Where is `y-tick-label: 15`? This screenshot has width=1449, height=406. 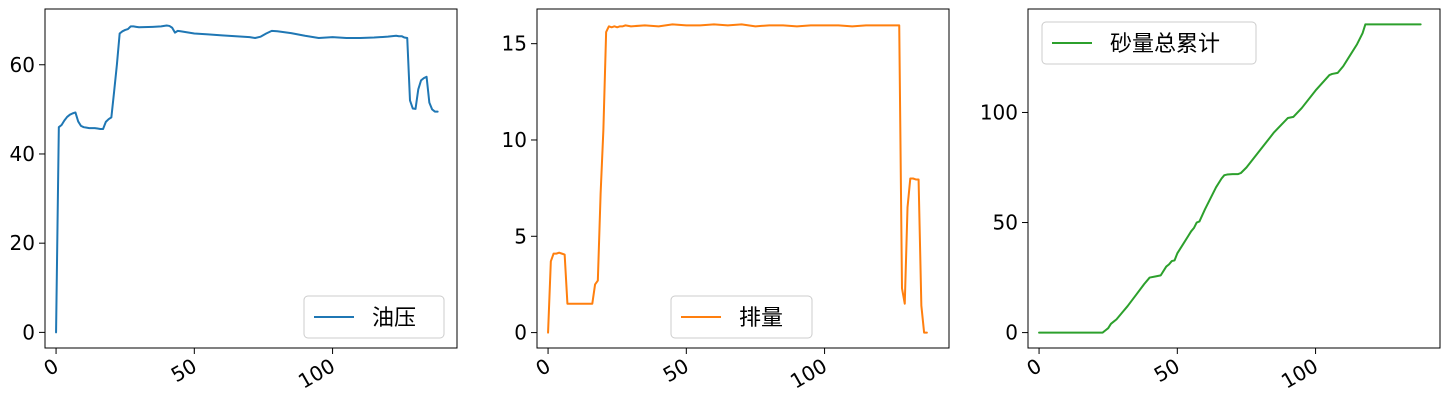
y-tick-label: 15 is located at coordinates (514, 44).